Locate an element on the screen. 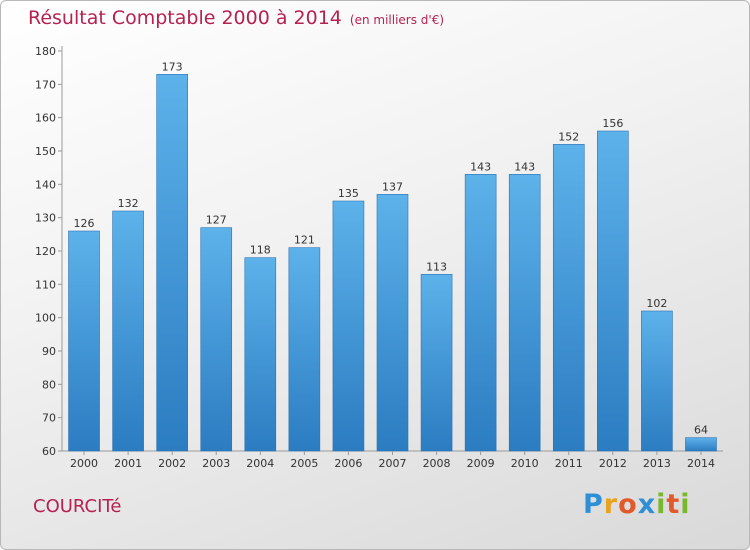 The image size is (750, 550). x-tick-label-2011: 2011 is located at coordinates (569, 463).